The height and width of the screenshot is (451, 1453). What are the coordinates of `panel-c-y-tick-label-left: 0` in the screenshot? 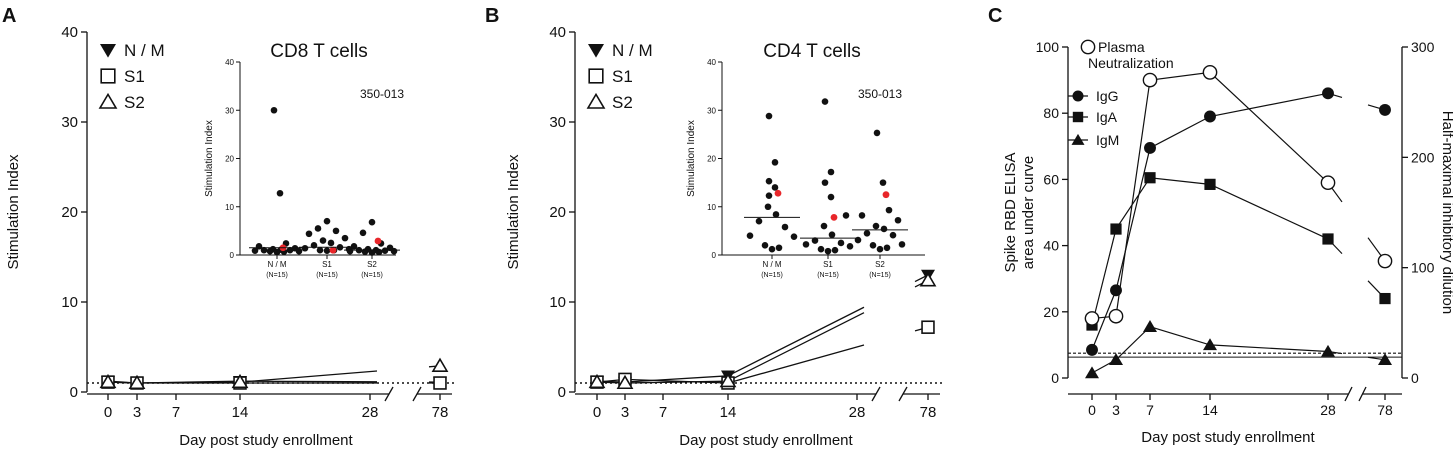 It's located at (1055, 378).